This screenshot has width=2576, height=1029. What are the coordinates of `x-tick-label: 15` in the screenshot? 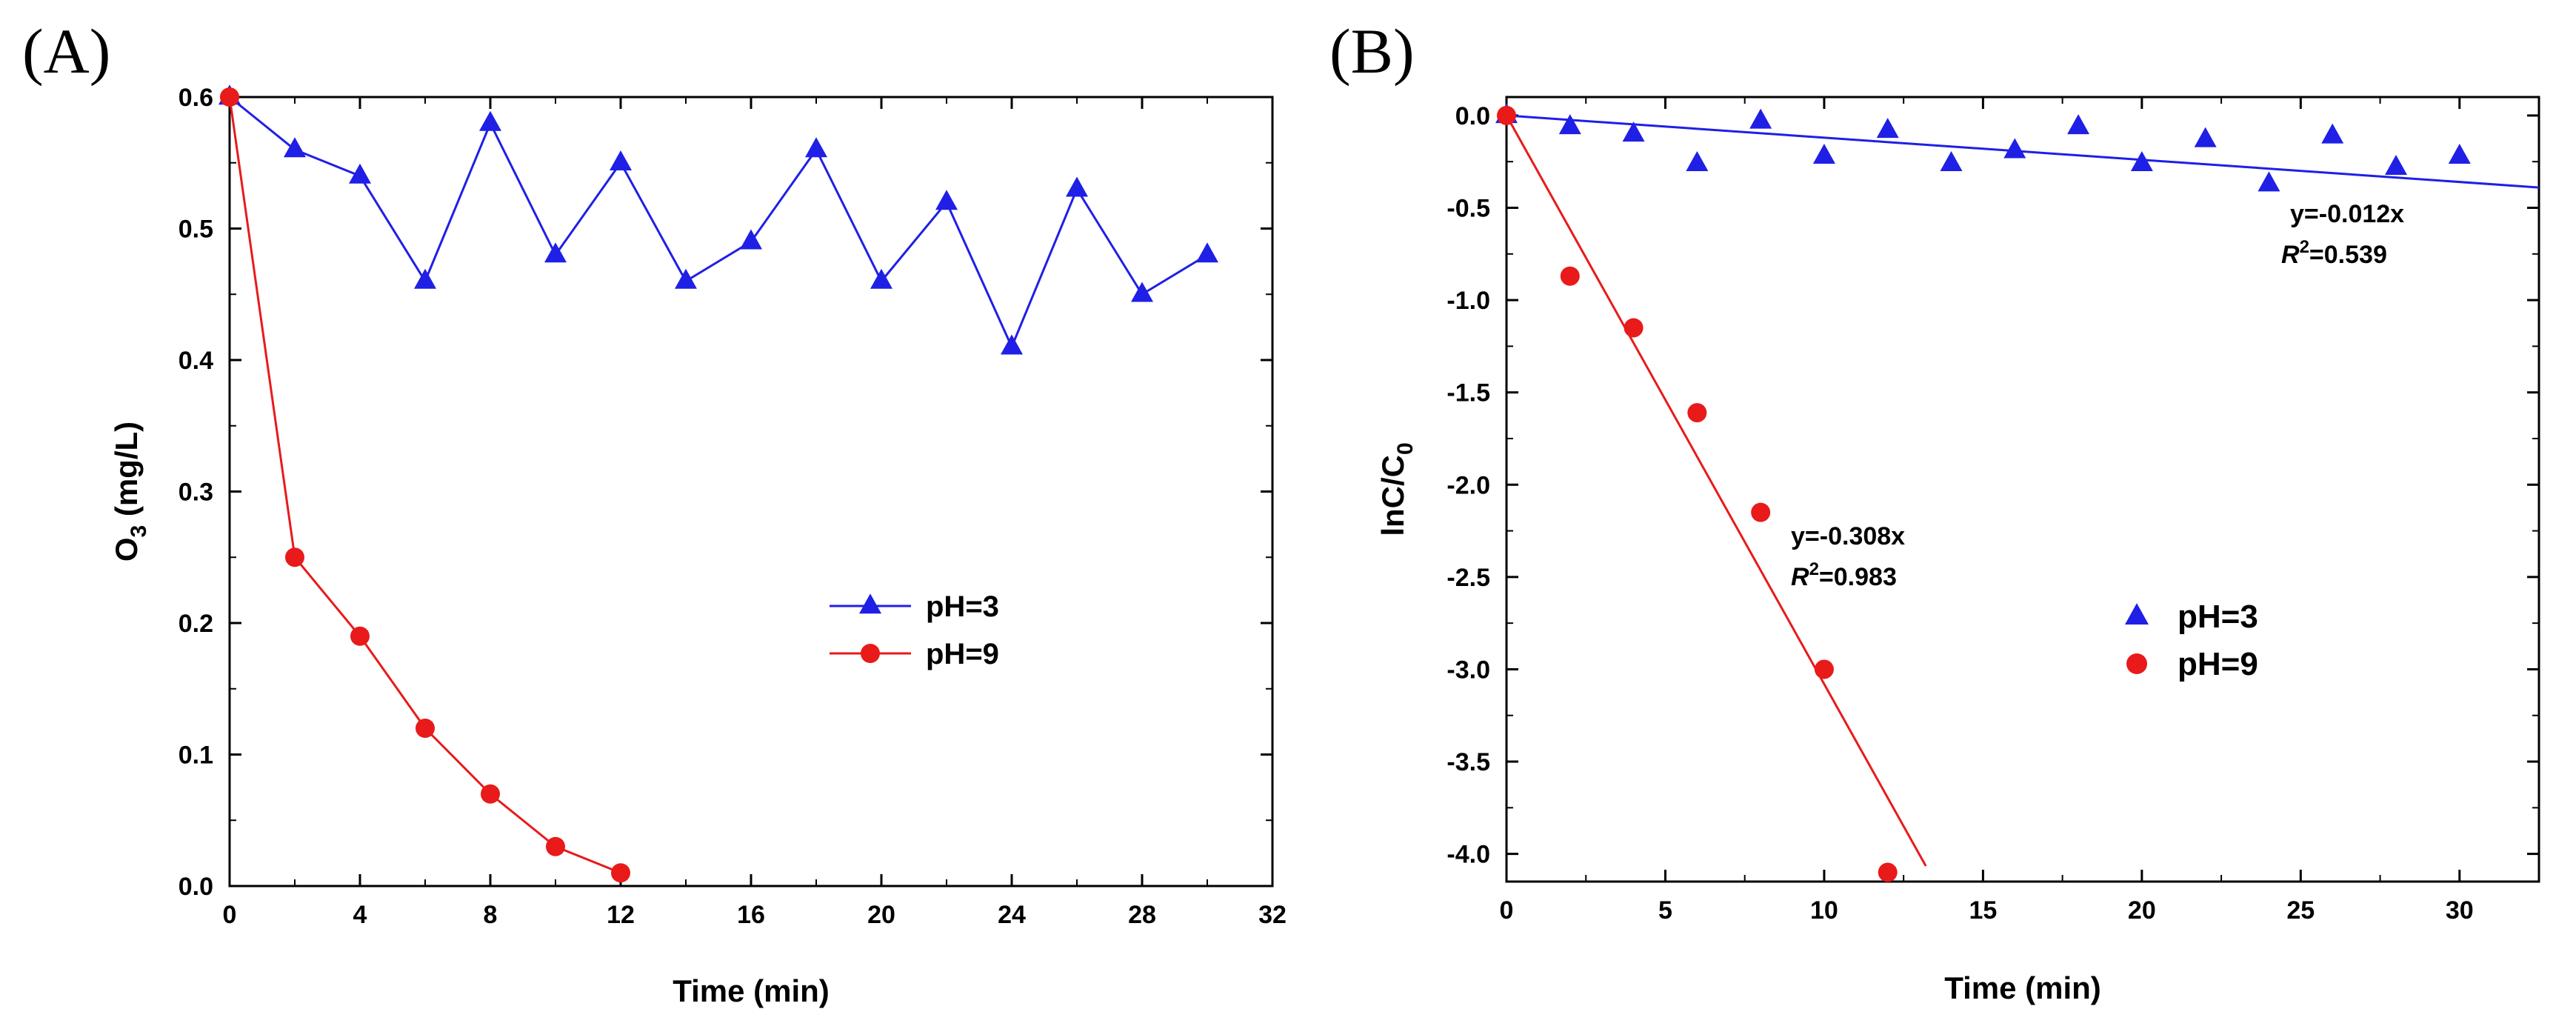 It's located at (1983, 911).